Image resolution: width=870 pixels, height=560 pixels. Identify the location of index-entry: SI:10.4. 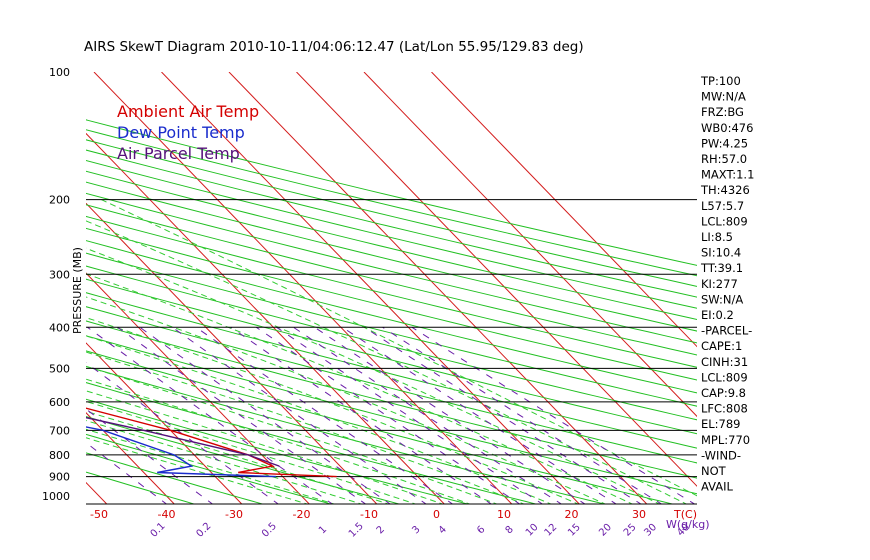
(721, 253).